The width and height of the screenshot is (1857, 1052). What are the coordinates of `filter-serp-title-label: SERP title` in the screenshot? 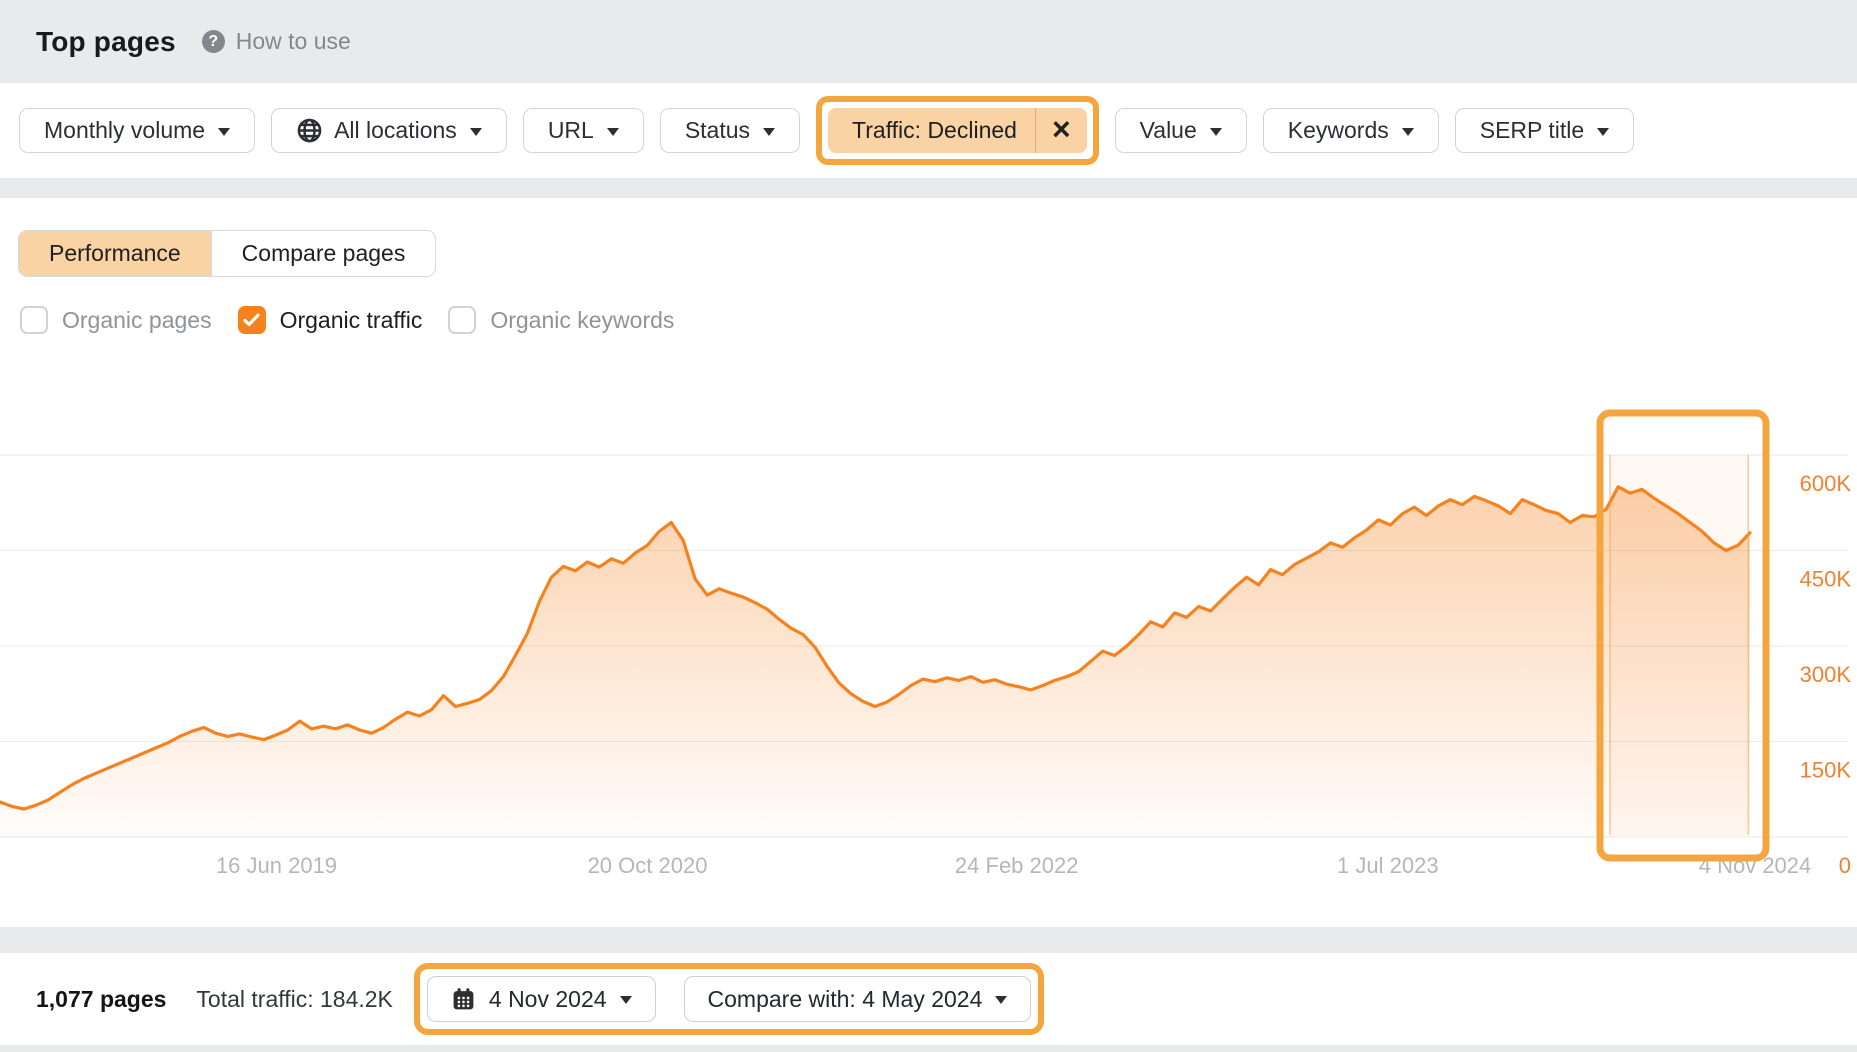 It's located at (1532, 130).